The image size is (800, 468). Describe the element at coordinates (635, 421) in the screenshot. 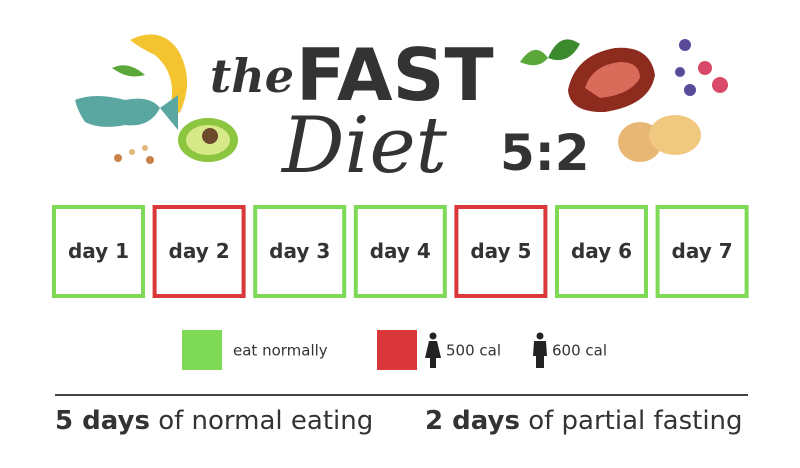

I see `footer-right-rest: of partial fasting` at that location.